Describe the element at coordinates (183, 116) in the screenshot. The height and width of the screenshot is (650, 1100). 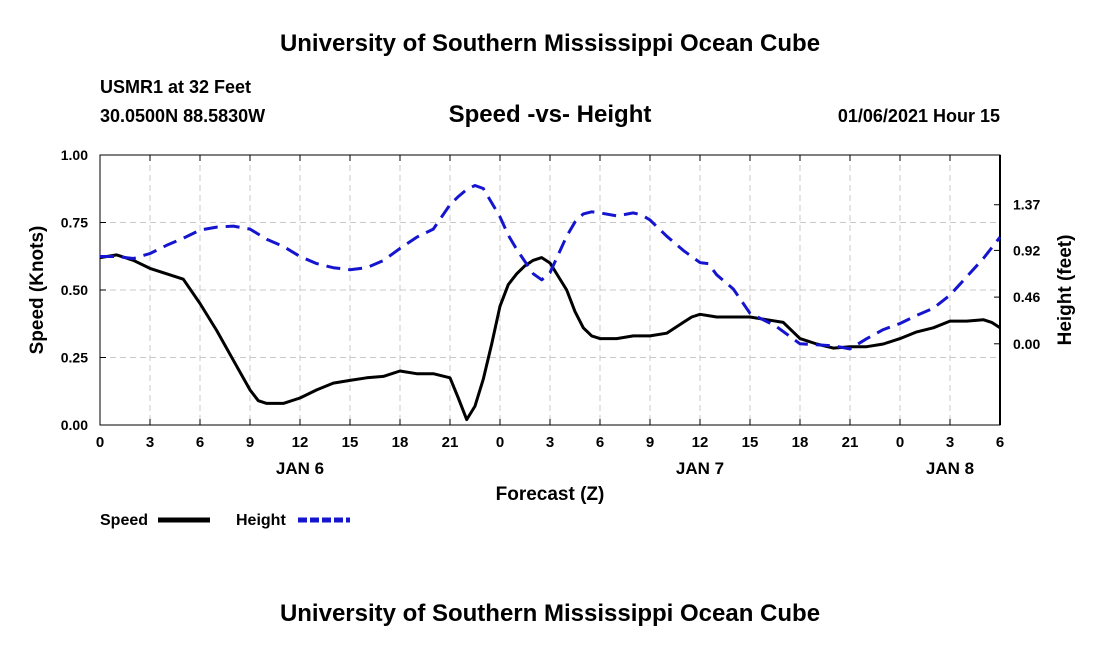
I see `coordinates-label: 30.0500N 88.5830W` at that location.